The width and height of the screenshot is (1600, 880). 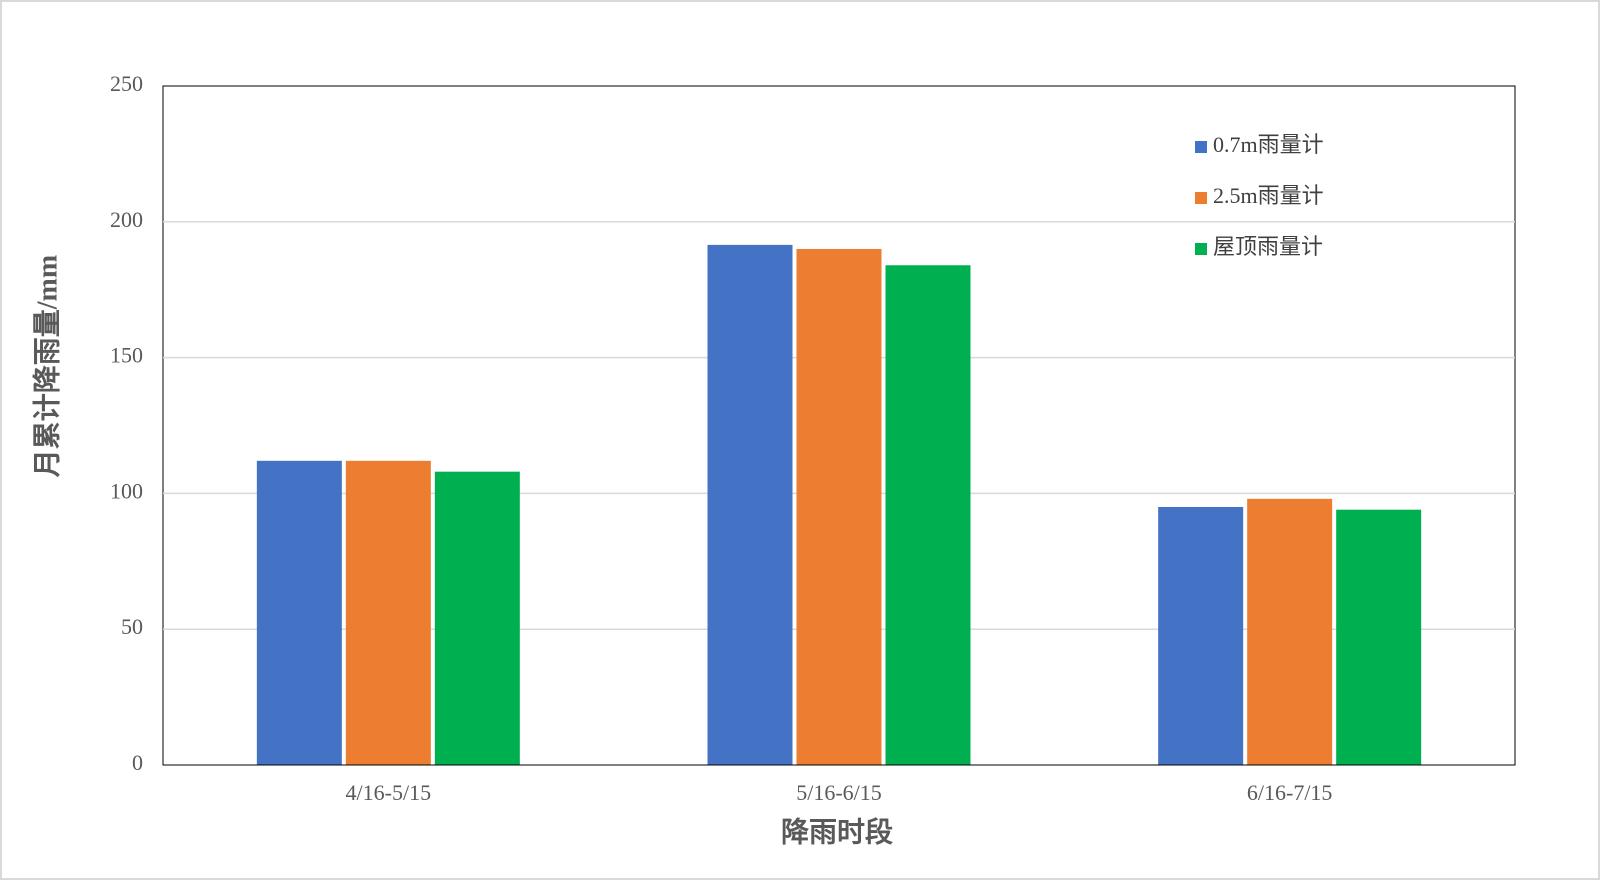 I want to click on x-tick-label: 5/16-6/15, so click(x=839, y=792).